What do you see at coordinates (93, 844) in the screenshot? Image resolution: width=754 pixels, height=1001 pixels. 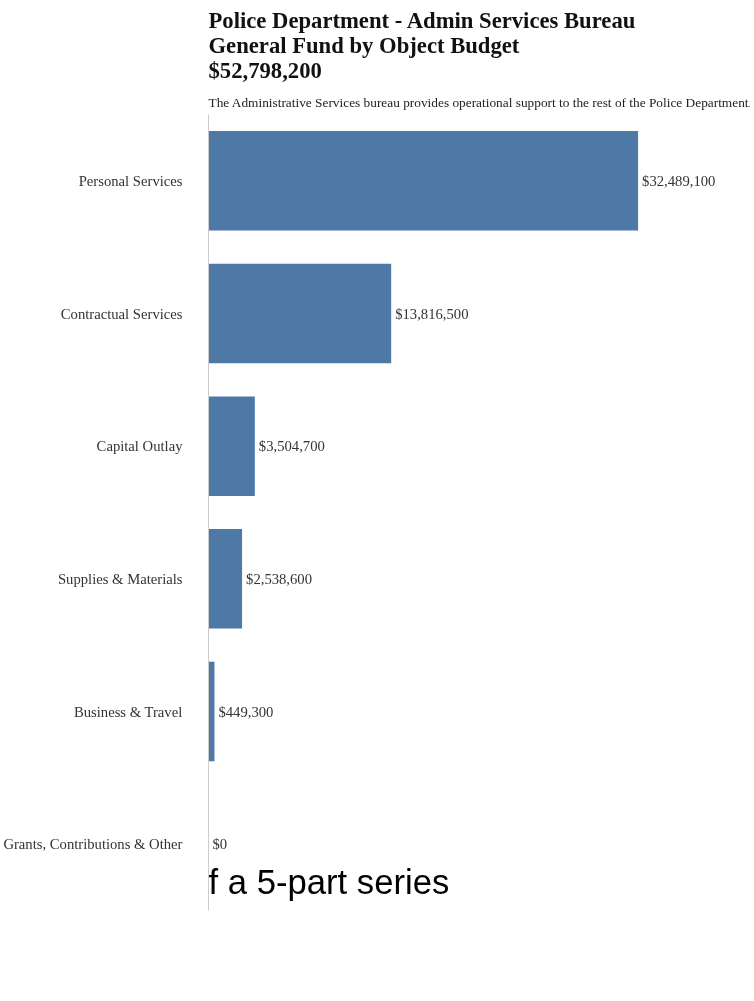 I see `y-tick-label: Grants, Contributions & Other` at bounding box center [93, 844].